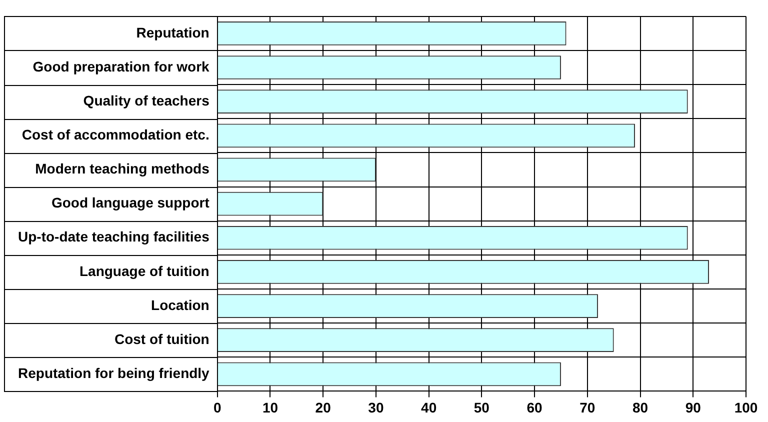 Image resolution: width=768 pixels, height=422 pixels. I want to click on y-tick-label: Up-to-date teaching facilities, so click(114, 236).